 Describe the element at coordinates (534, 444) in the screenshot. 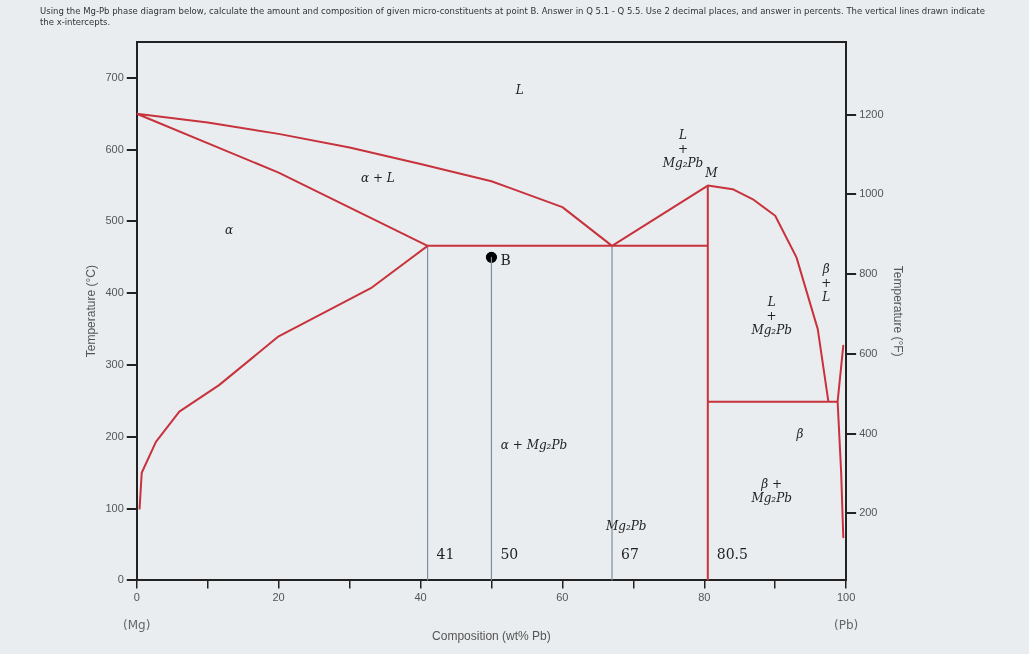

I see `annotation: α + Mg₂Pb` at that location.